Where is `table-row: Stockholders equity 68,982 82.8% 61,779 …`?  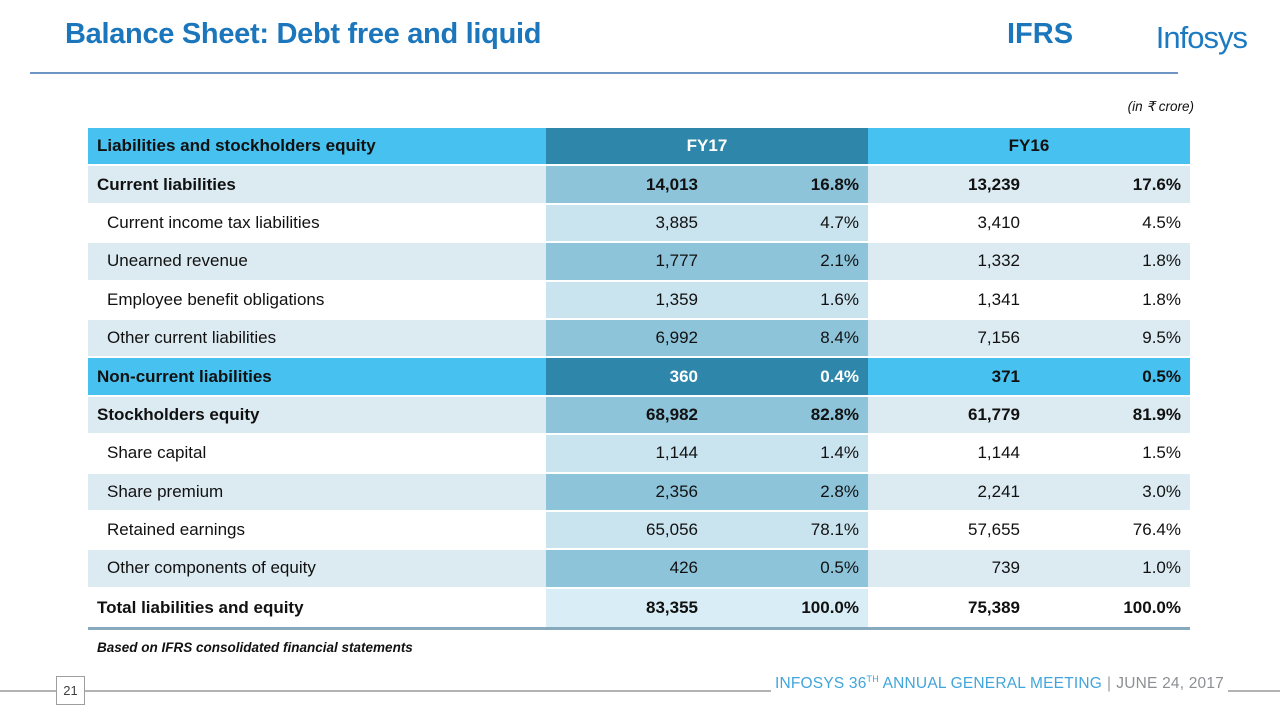 table-row: Stockholders equity 68,982 82.8% 61,779 … is located at coordinates (639, 416).